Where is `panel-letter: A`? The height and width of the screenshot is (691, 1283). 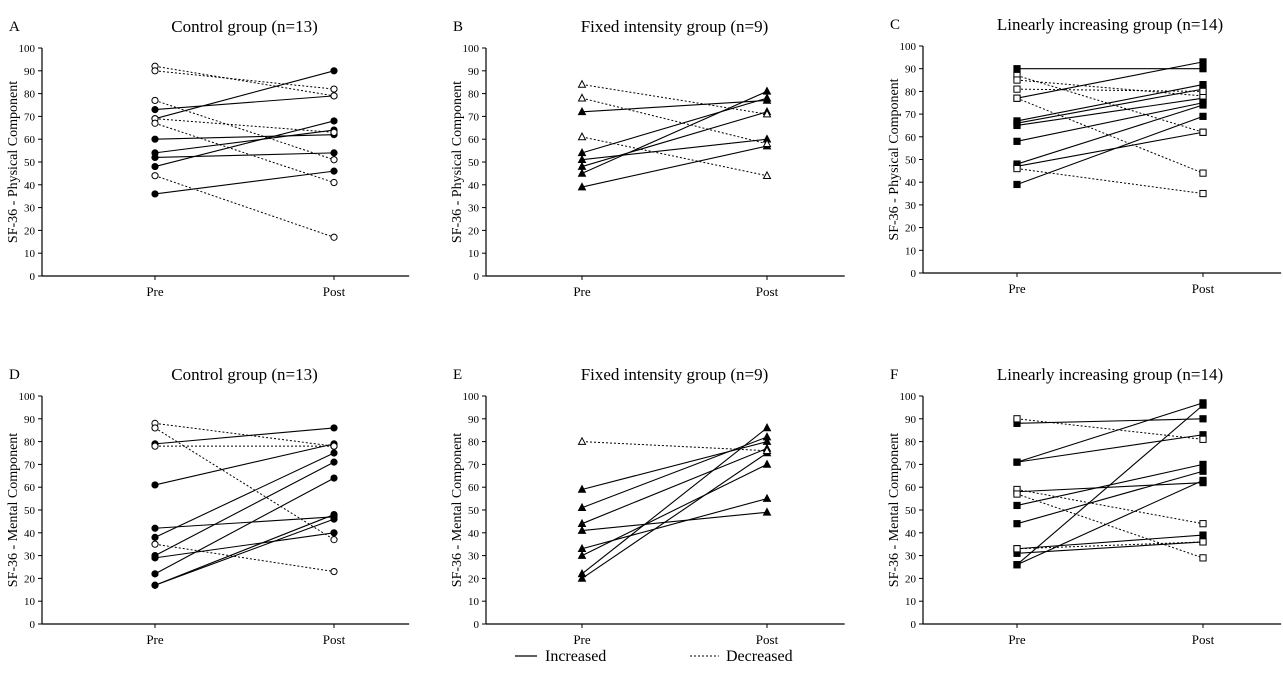 panel-letter: A is located at coordinates (14, 27).